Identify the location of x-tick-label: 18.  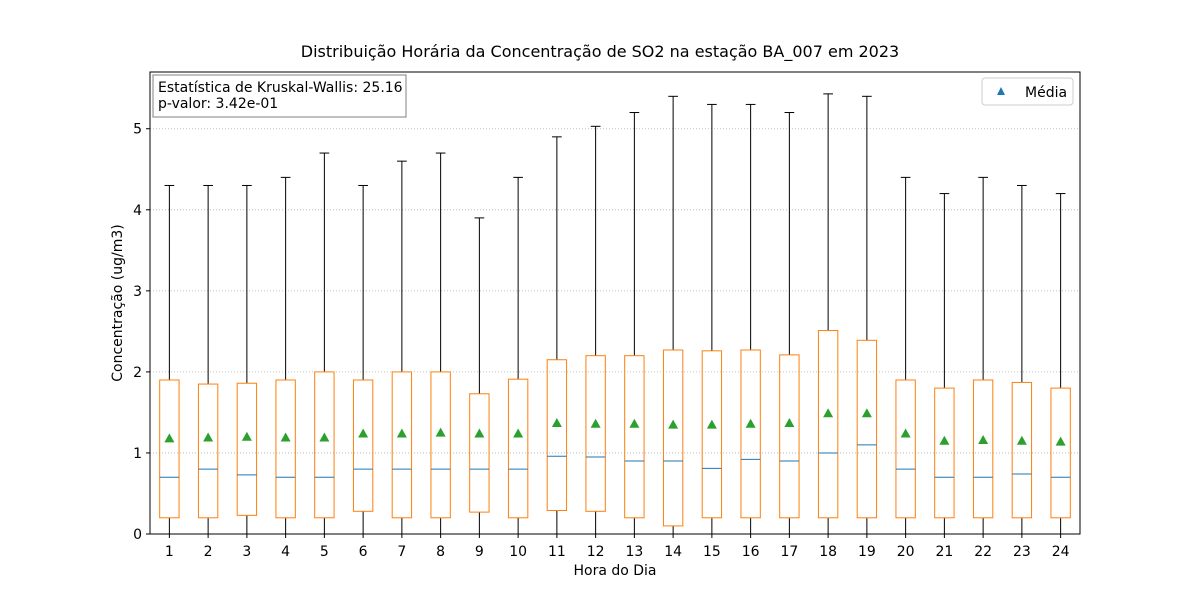
(828, 552).